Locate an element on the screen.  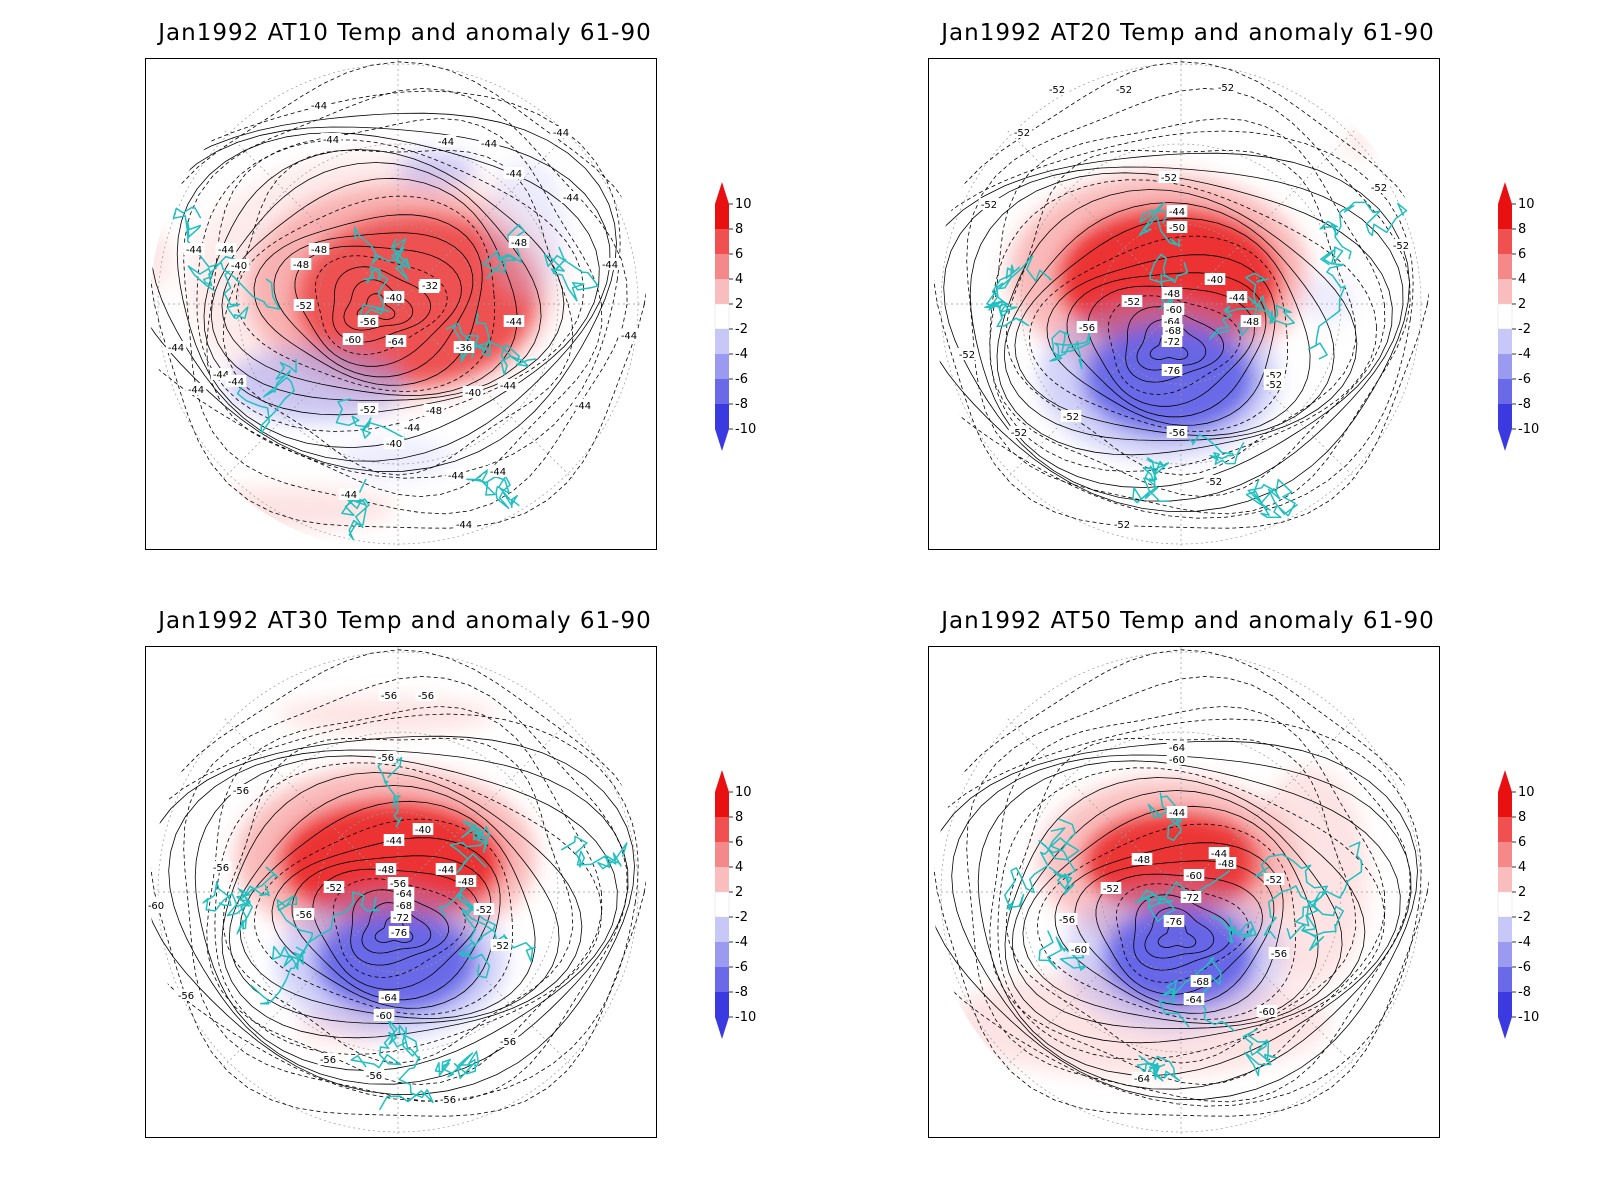
contour-label-group: -60 is located at coordinates (1079, 949).